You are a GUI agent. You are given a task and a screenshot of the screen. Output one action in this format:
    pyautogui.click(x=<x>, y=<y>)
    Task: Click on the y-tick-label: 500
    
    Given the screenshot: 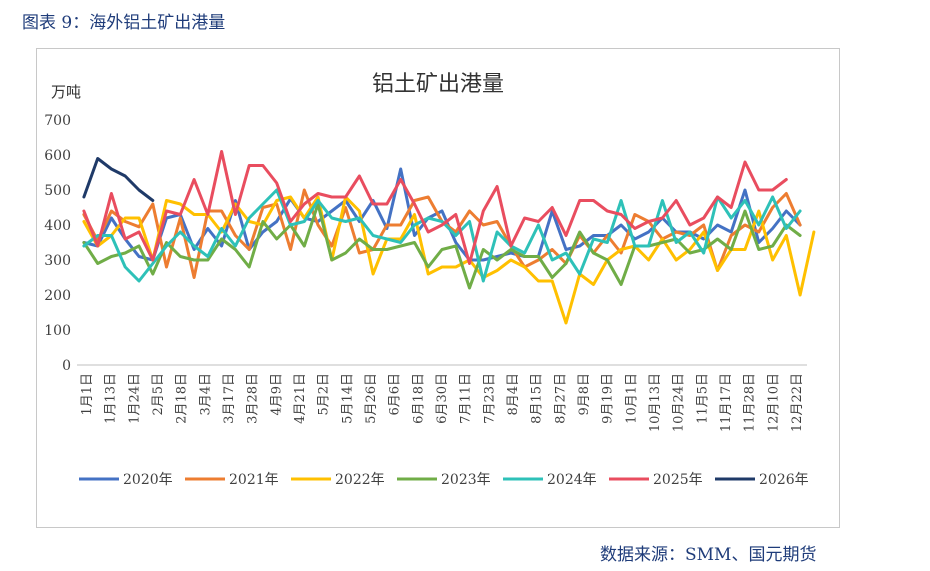 What is the action you would take?
    pyautogui.click(x=57, y=191)
    